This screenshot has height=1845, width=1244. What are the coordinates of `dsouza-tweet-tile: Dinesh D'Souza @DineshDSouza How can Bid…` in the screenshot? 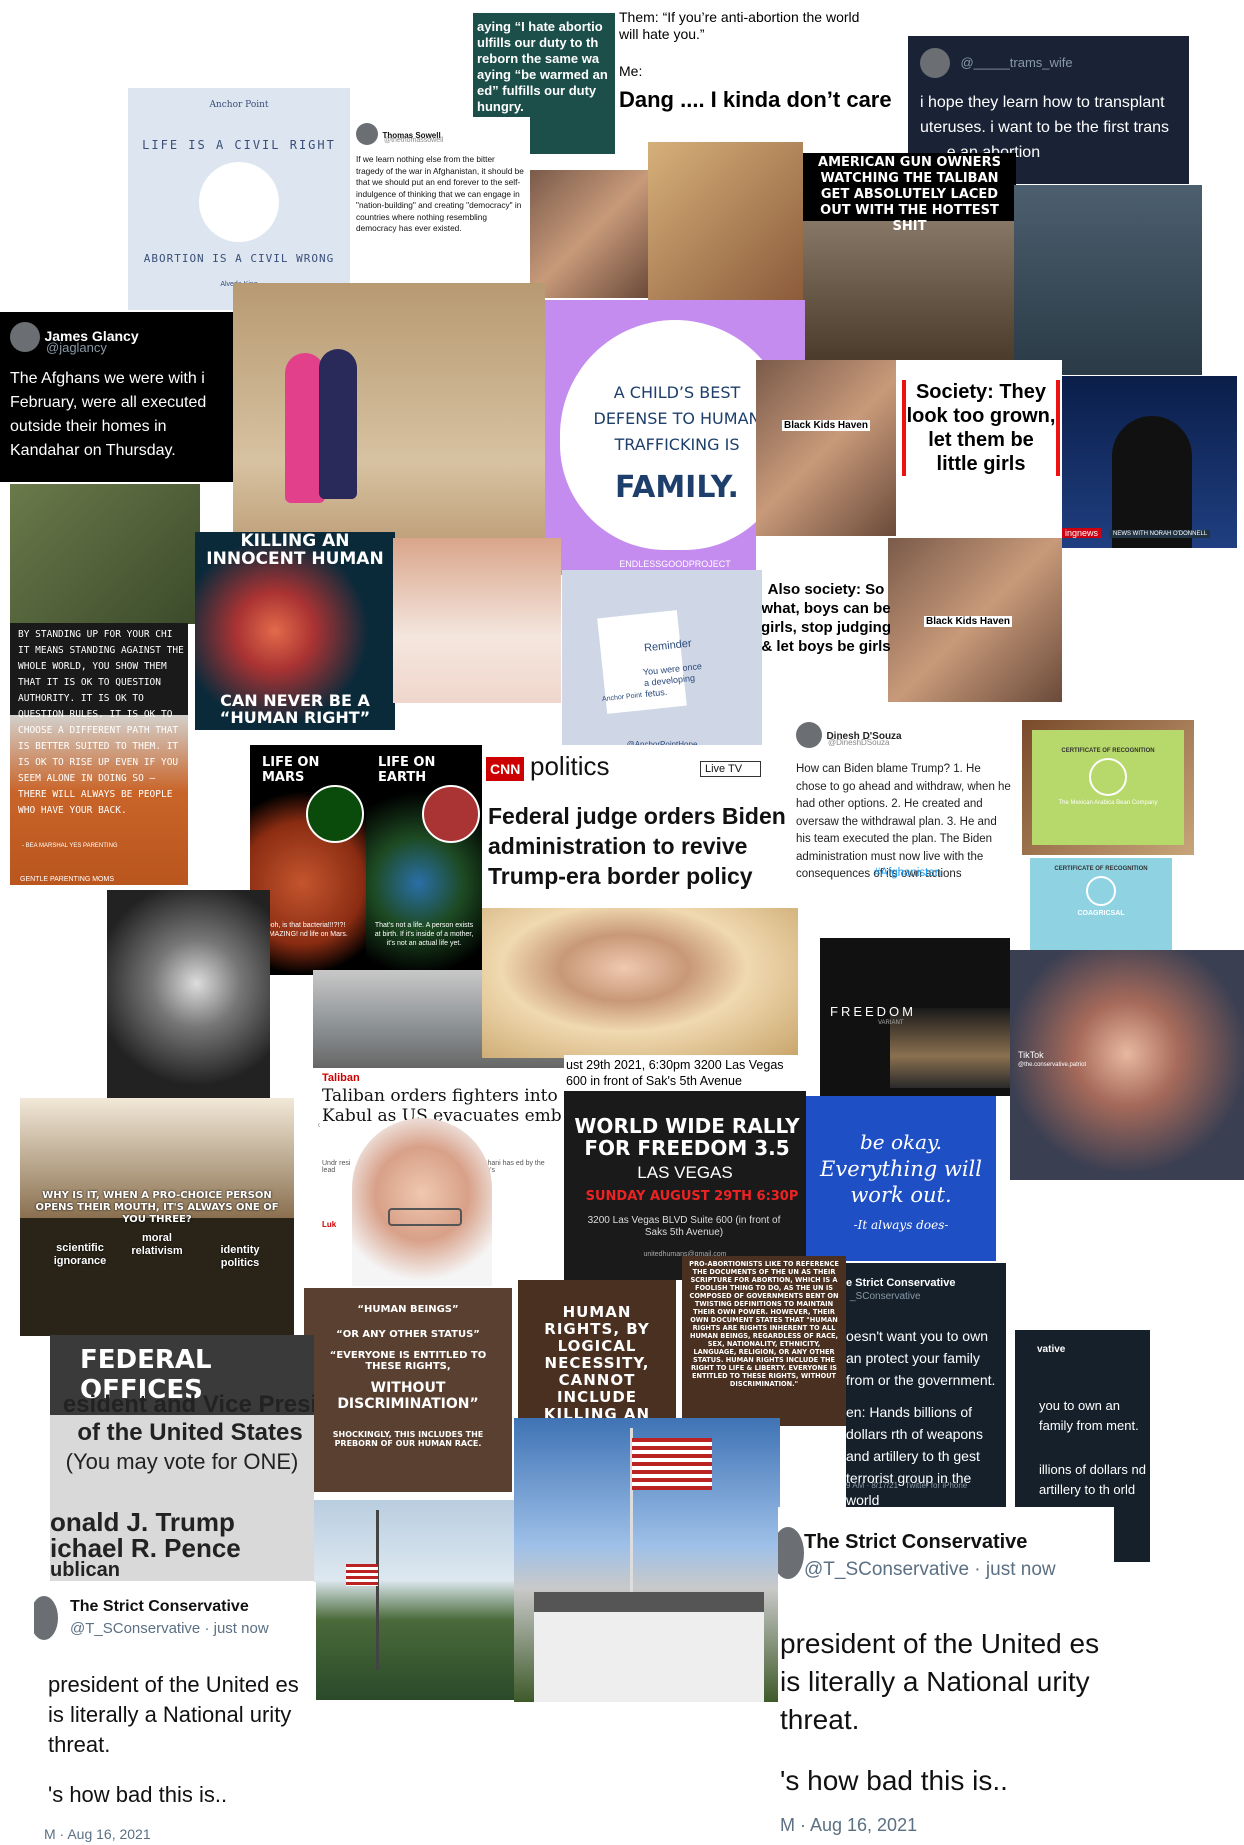 It's located at (904, 828).